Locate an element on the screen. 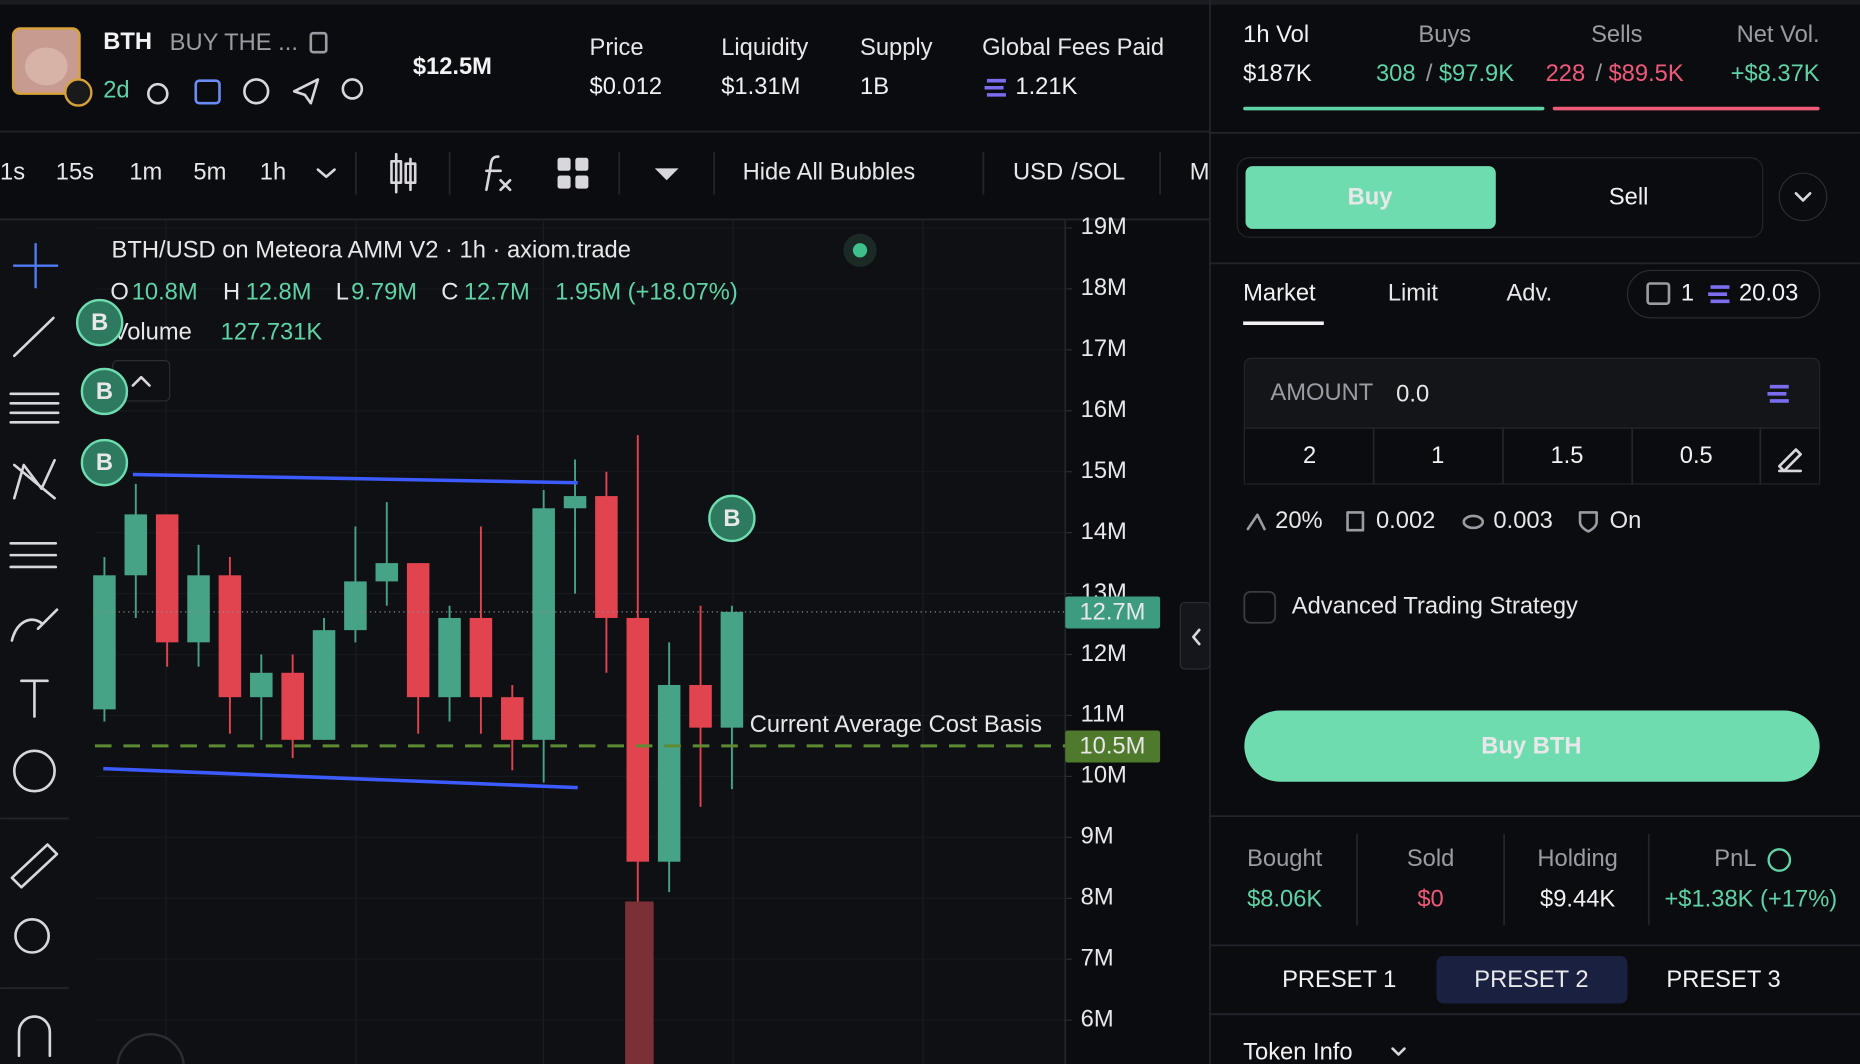  buys-count: 308 is located at coordinates (1396, 74).